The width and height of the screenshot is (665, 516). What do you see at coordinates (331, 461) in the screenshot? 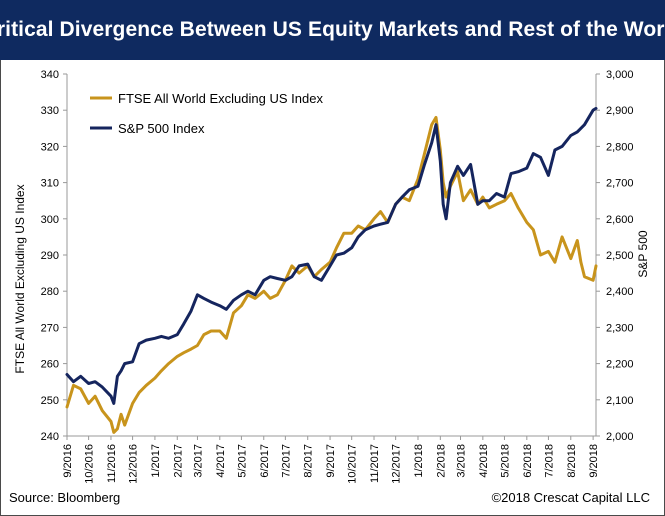
I see `x-tick-label: 9/2017` at bounding box center [331, 461].